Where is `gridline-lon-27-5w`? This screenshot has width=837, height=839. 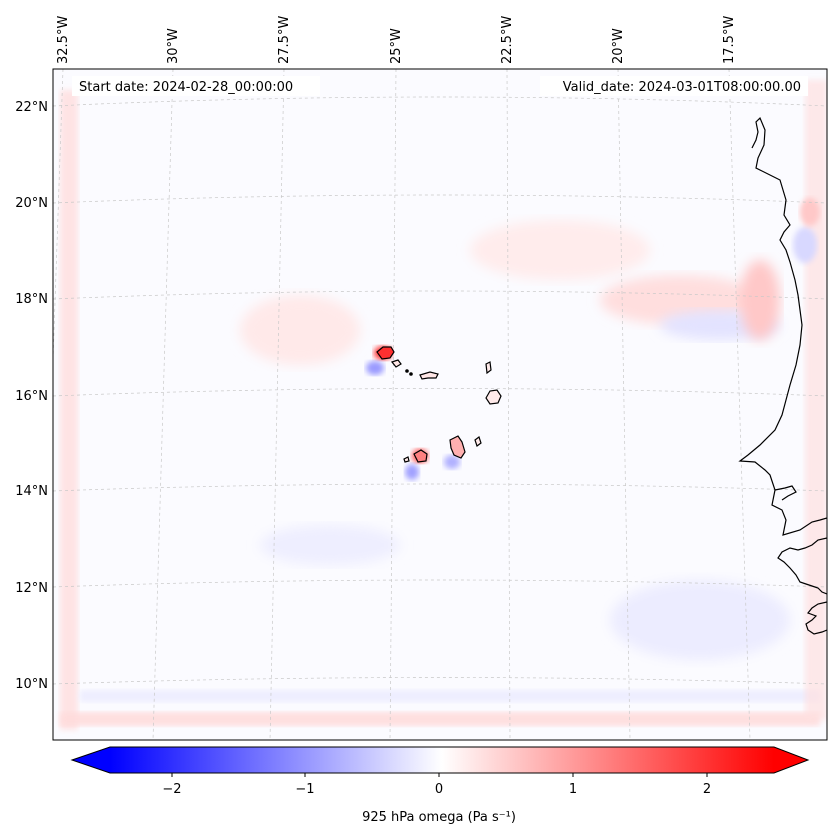 gridline-lon-27-5w is located at coordinates (277, 404).